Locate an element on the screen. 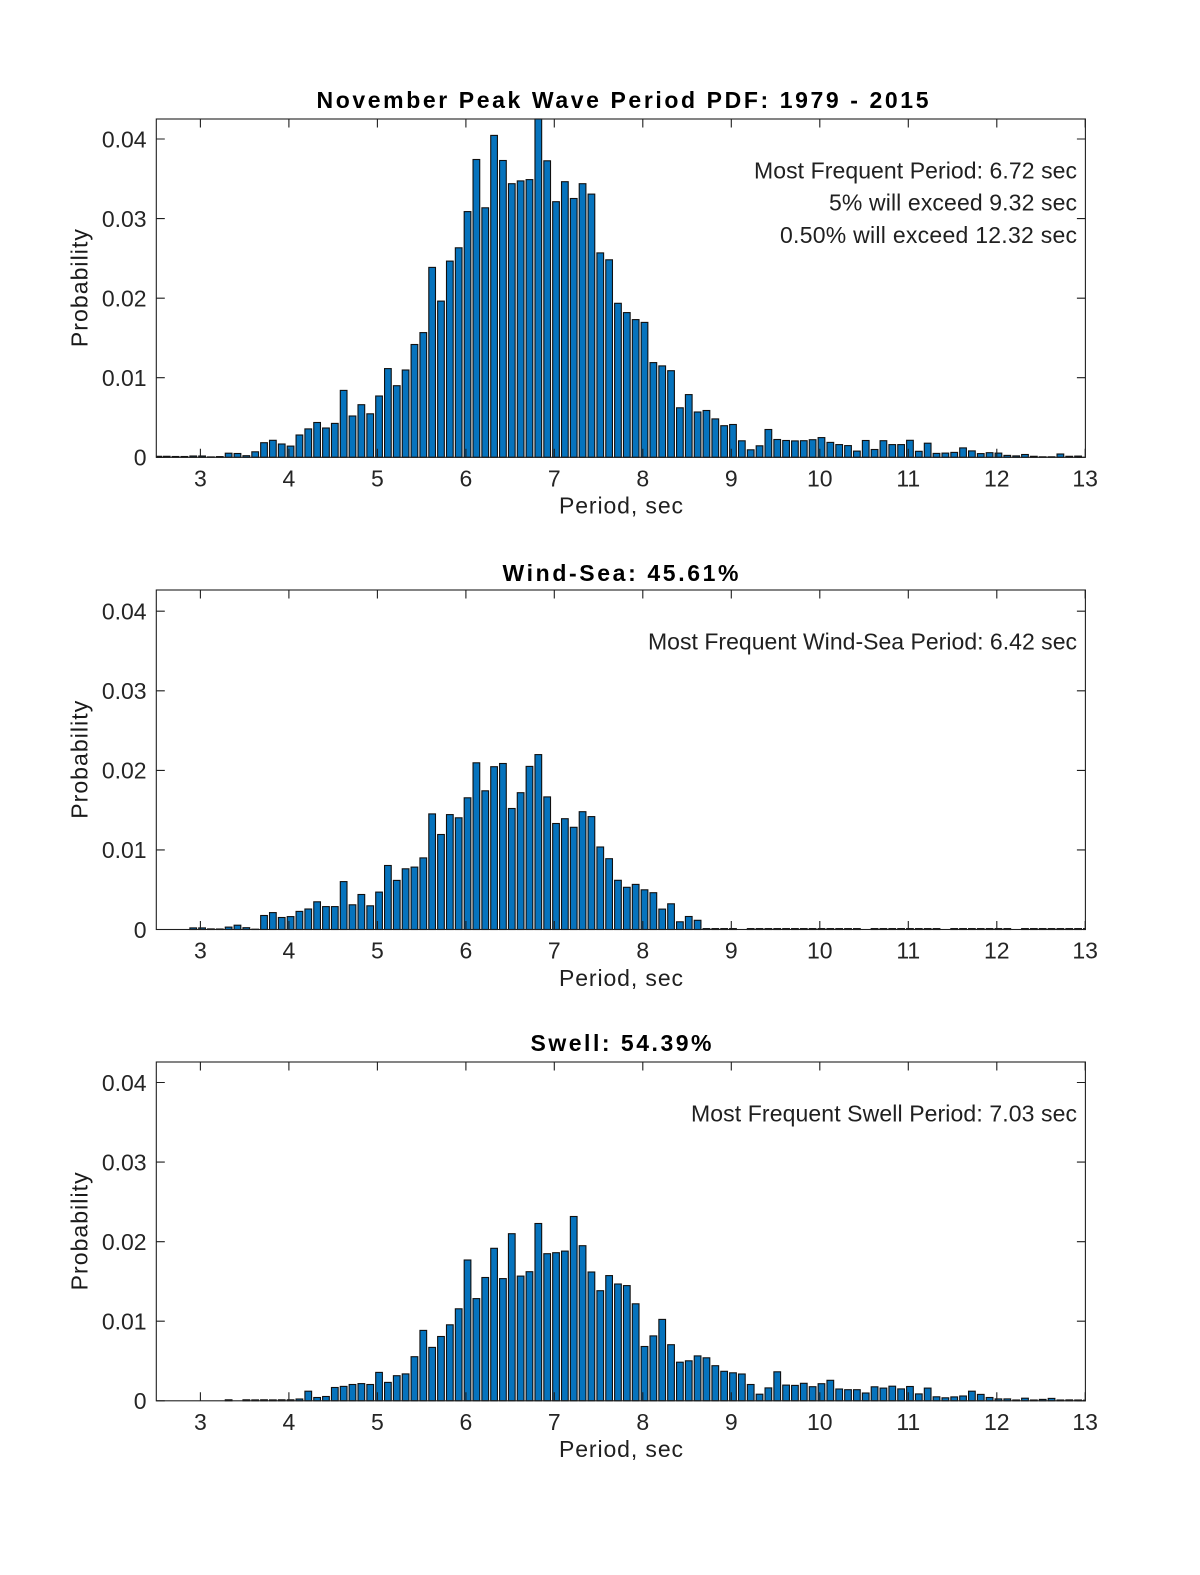 The height and width of the screenshot is (1575, 1200). svg-text: Wind-Sea: 45.61% is located at coordinates (621, 573).